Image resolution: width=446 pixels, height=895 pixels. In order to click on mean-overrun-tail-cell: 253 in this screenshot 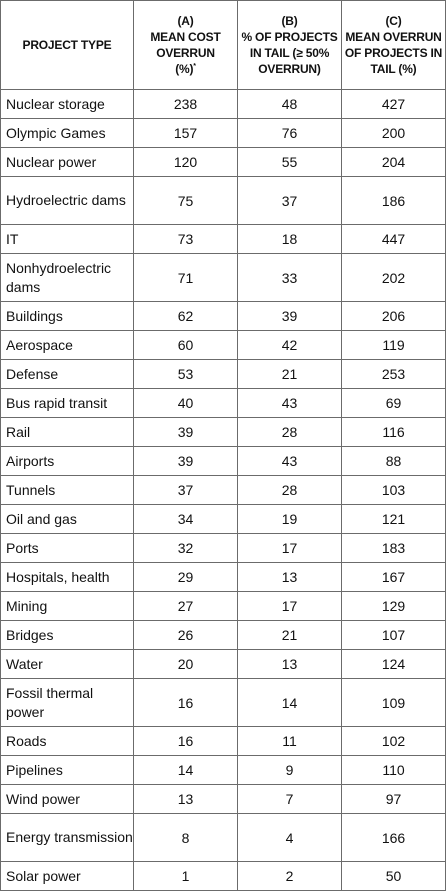, I will do `click(393, 374)`.